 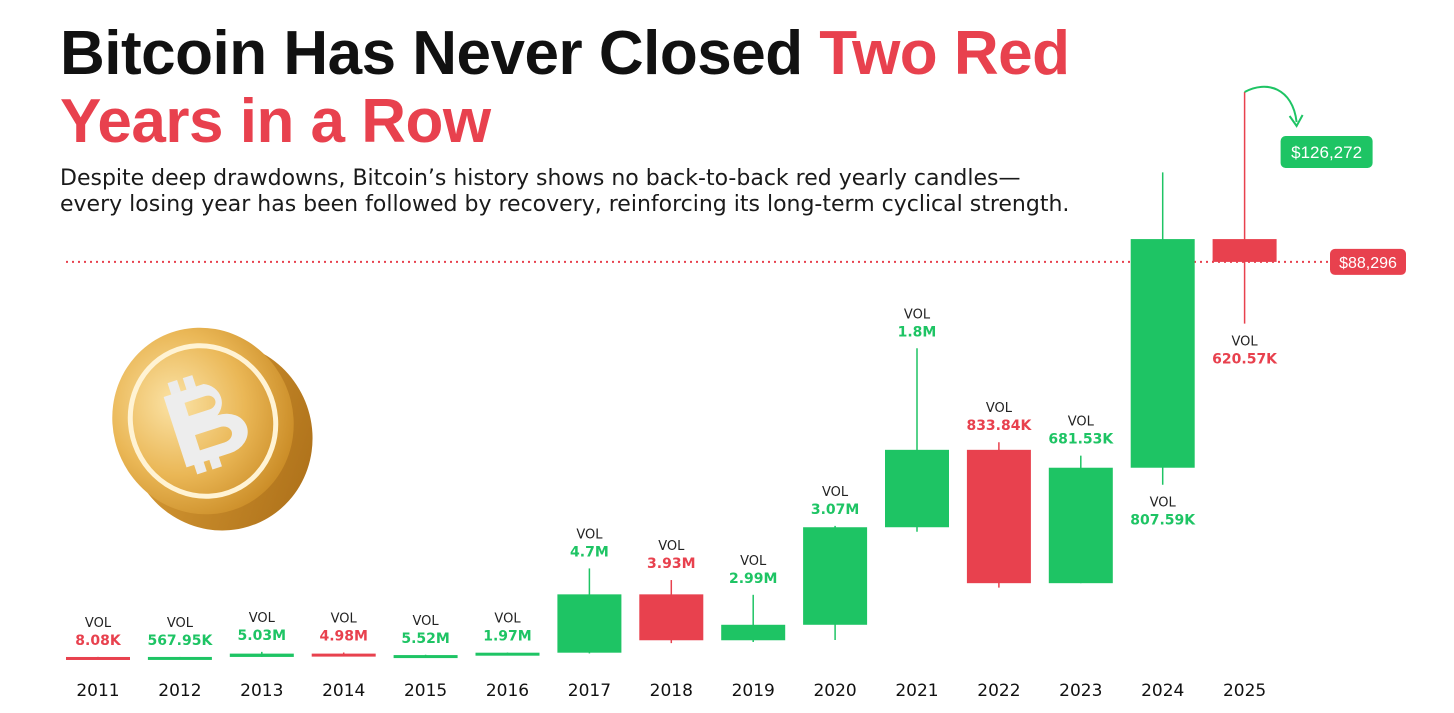 I want to click on vol-label-2011: VOL, so click(x=98, y=623).